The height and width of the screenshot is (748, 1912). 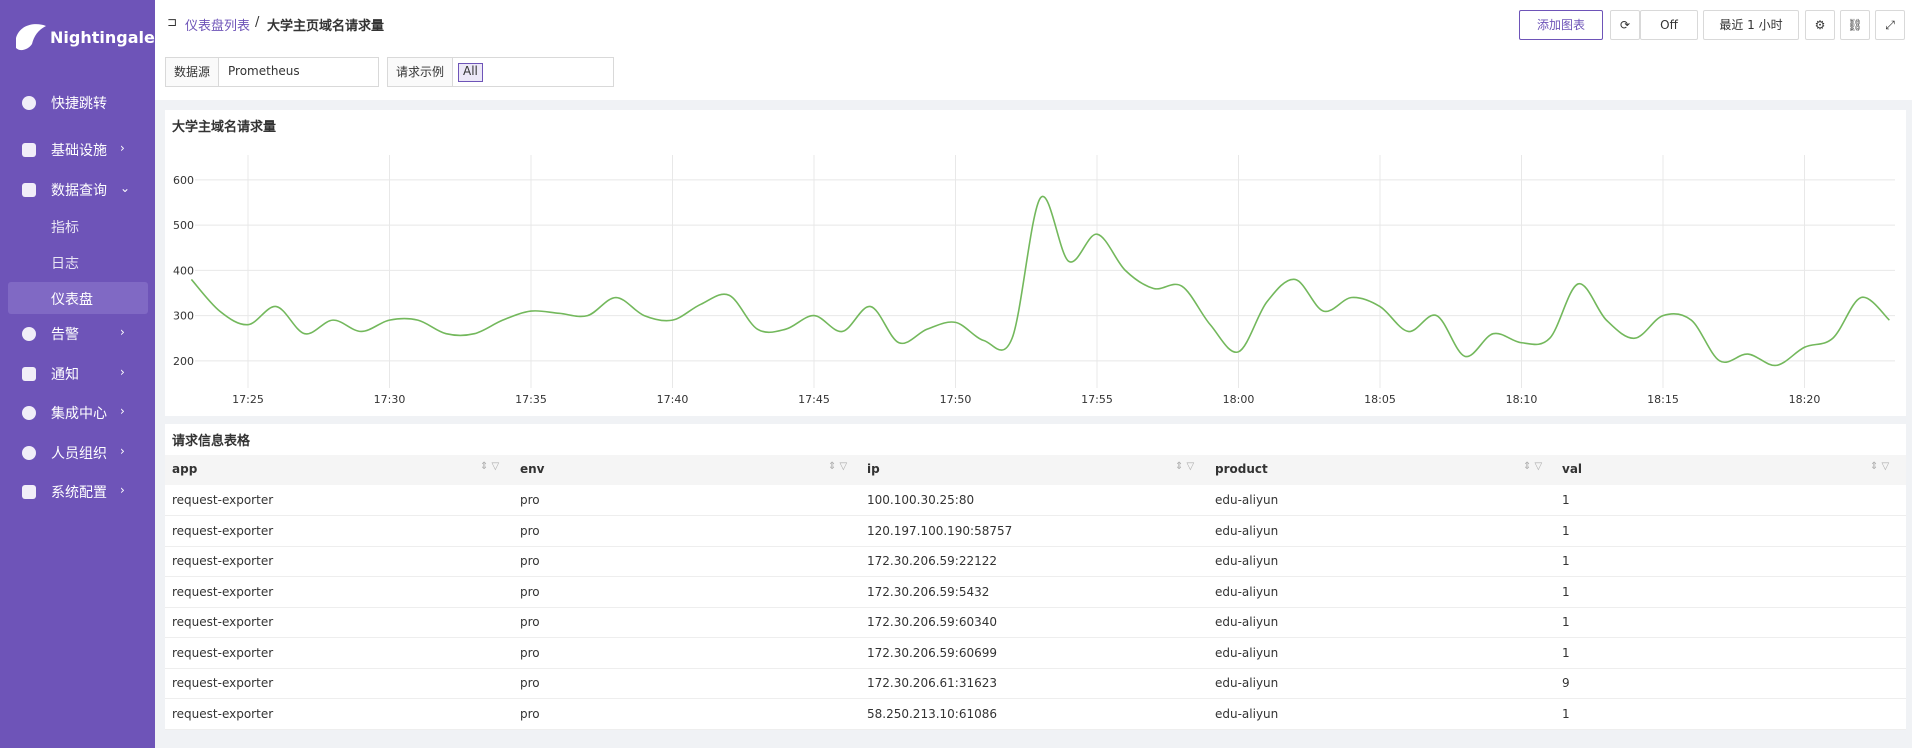 What do you see at coordinates (65, 228) in the screenshot?
I see `submenu-item: 指标` at bounding box center [65, 228].